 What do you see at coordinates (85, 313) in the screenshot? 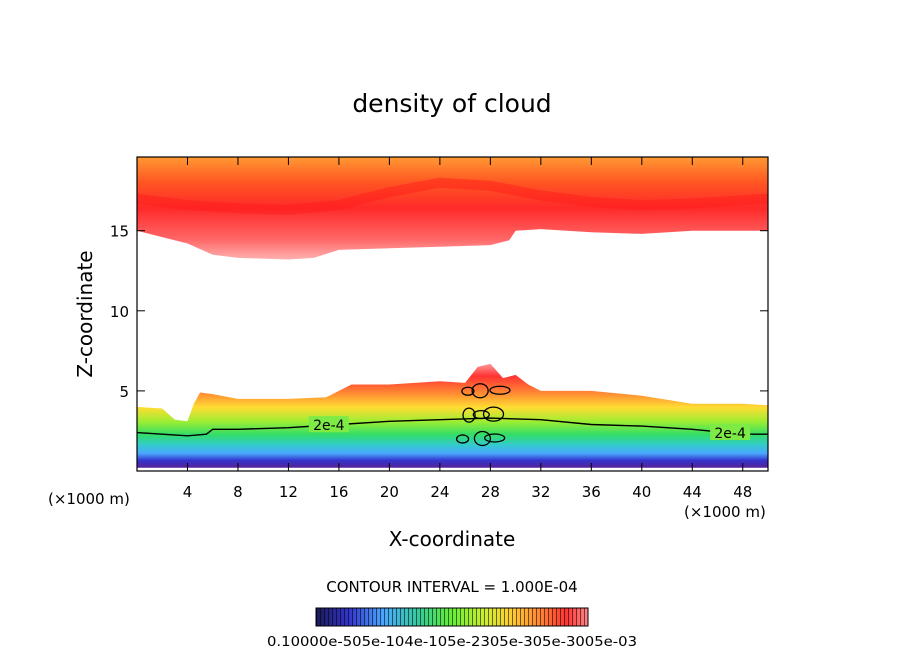
I see `y-axis-label: Z-coordinate` at bounding box center [85, 313].